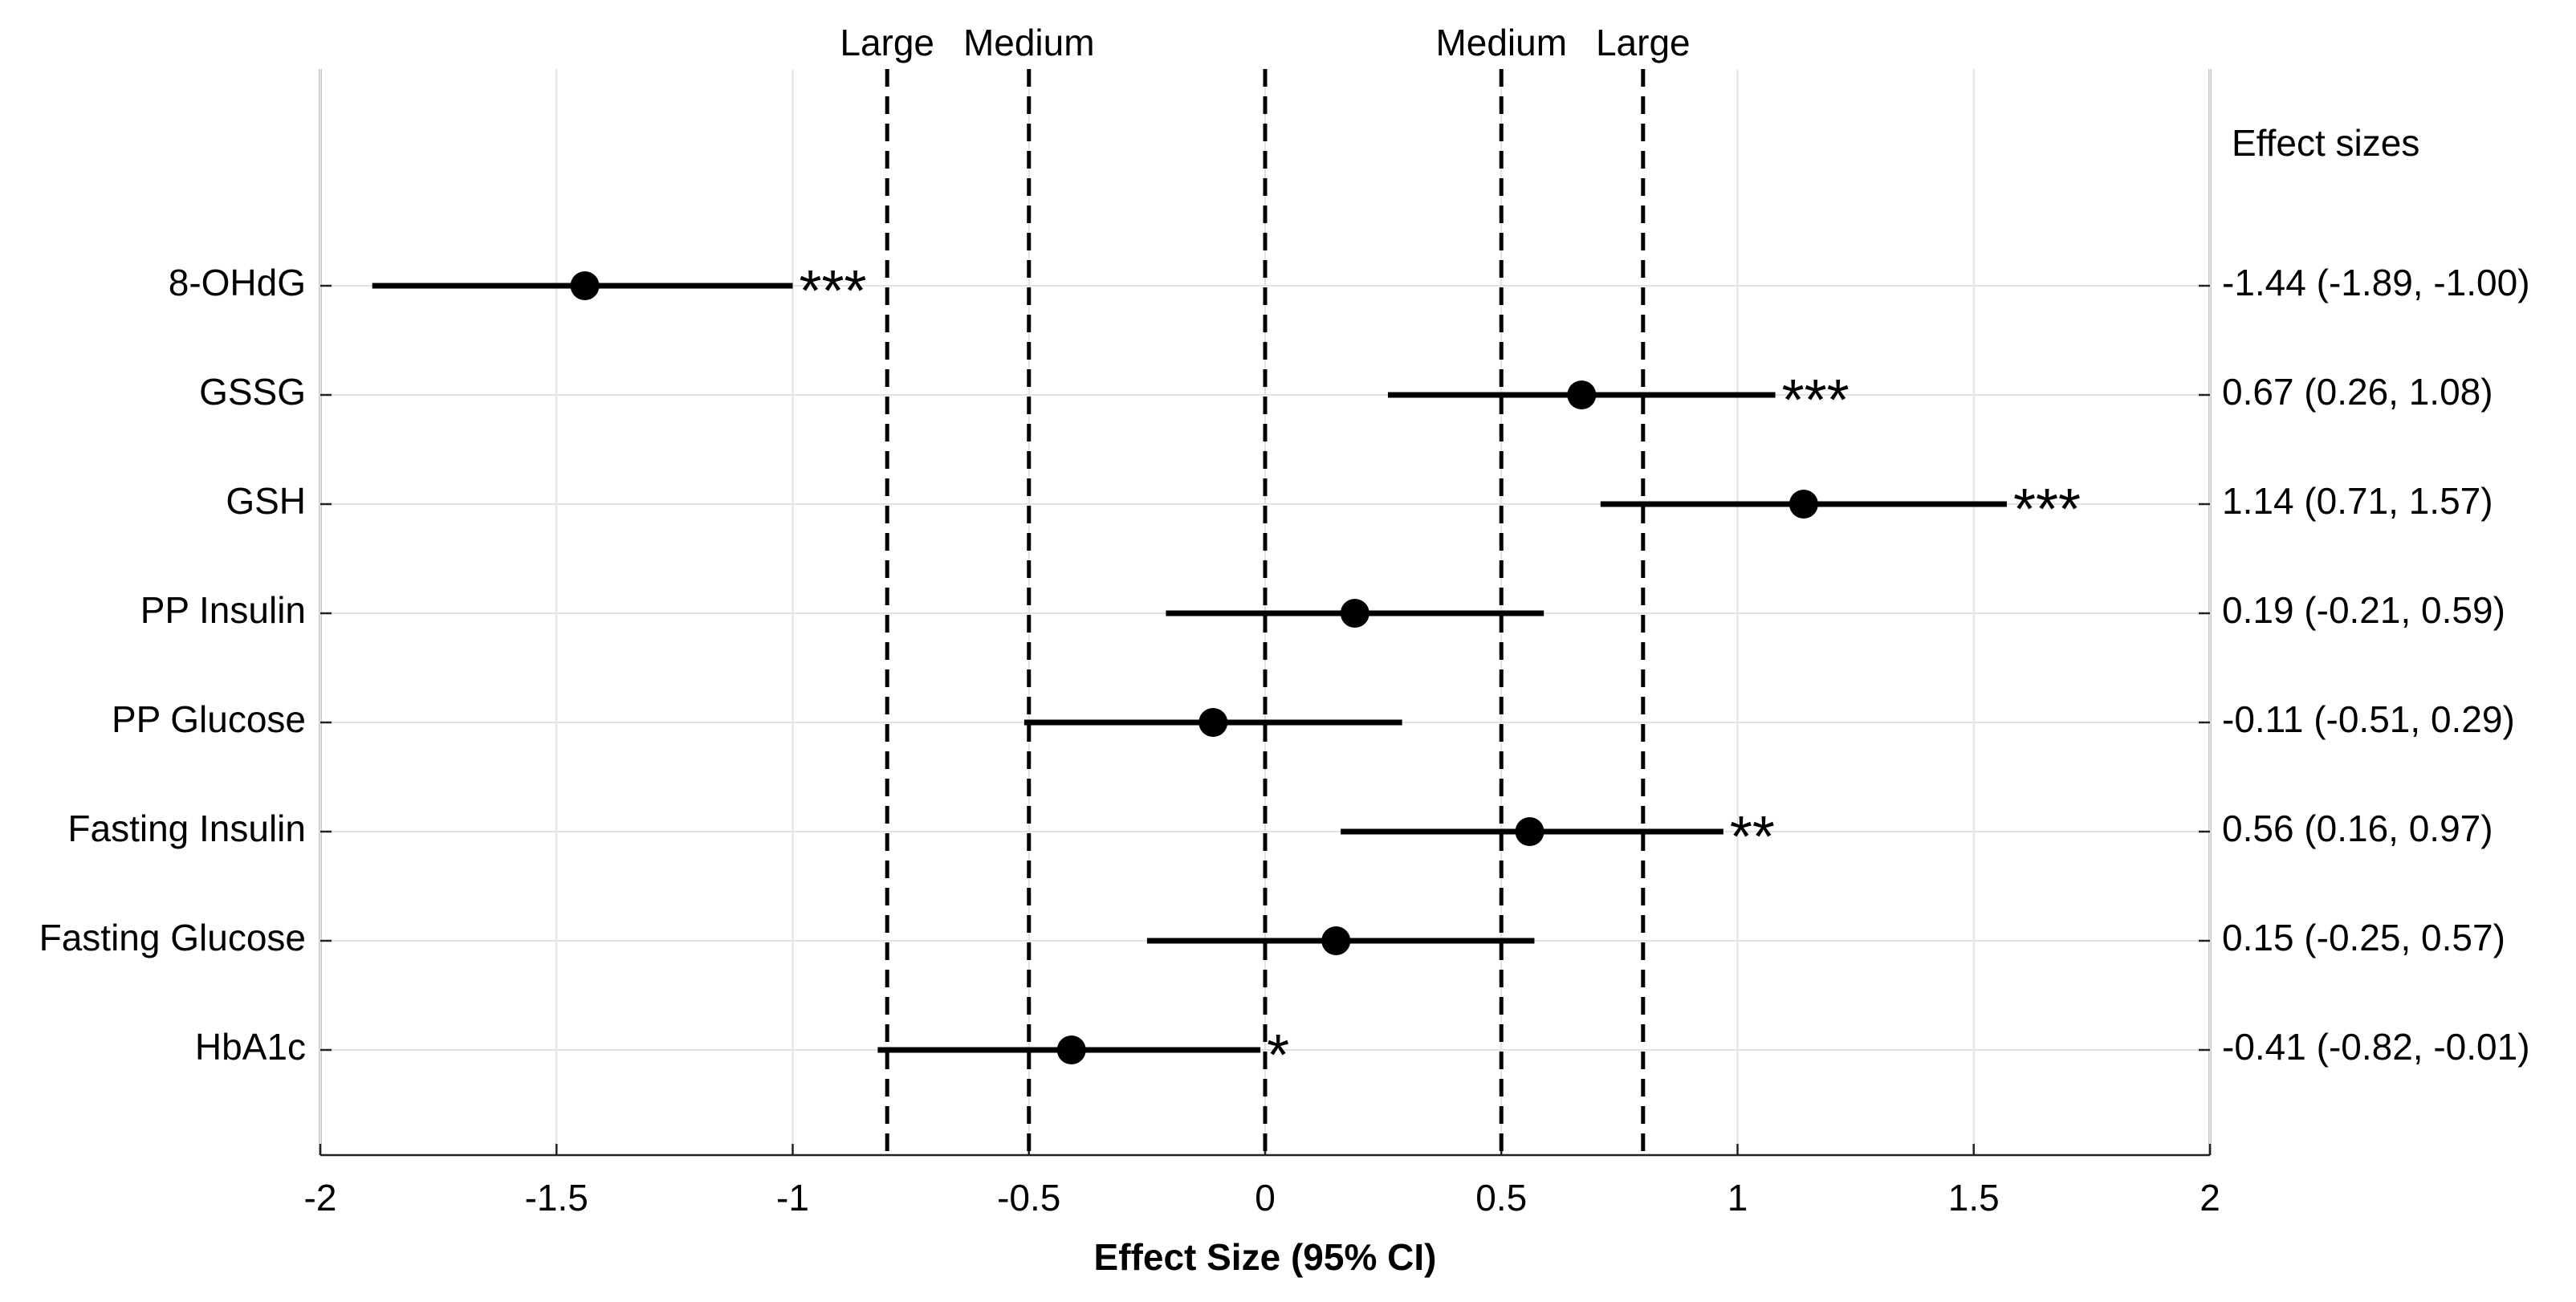 The image size is (2576, 1302). What do you see at coordinates (173, 938) in the screenshot?
I see `y-tick-label: Fasting Glucose` at bounding box center [173, 938].